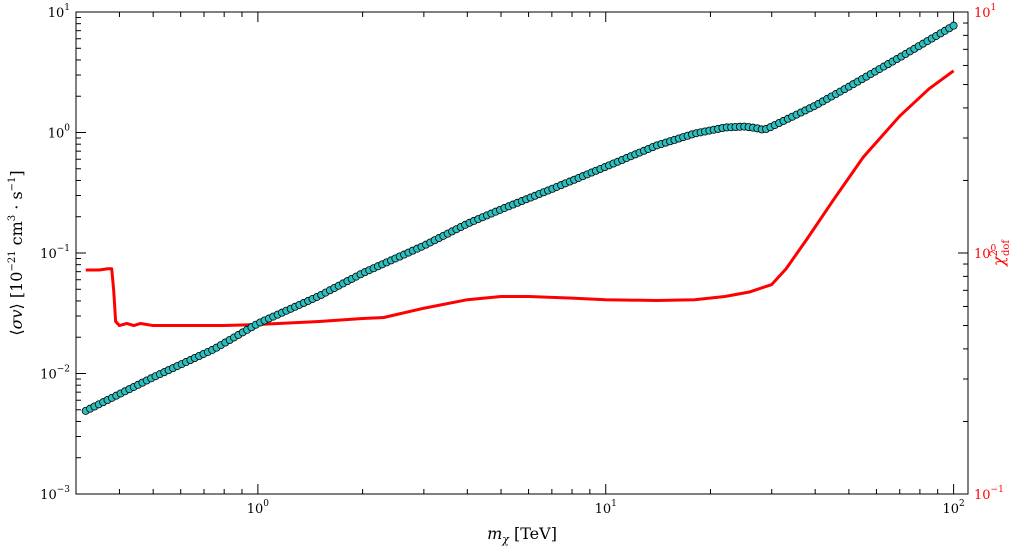 The width and height of the screenshot is (1033, 548). Describe the element at coordinates (953, 25) in the screenshot. I see `sigma-v-marker` at that location.